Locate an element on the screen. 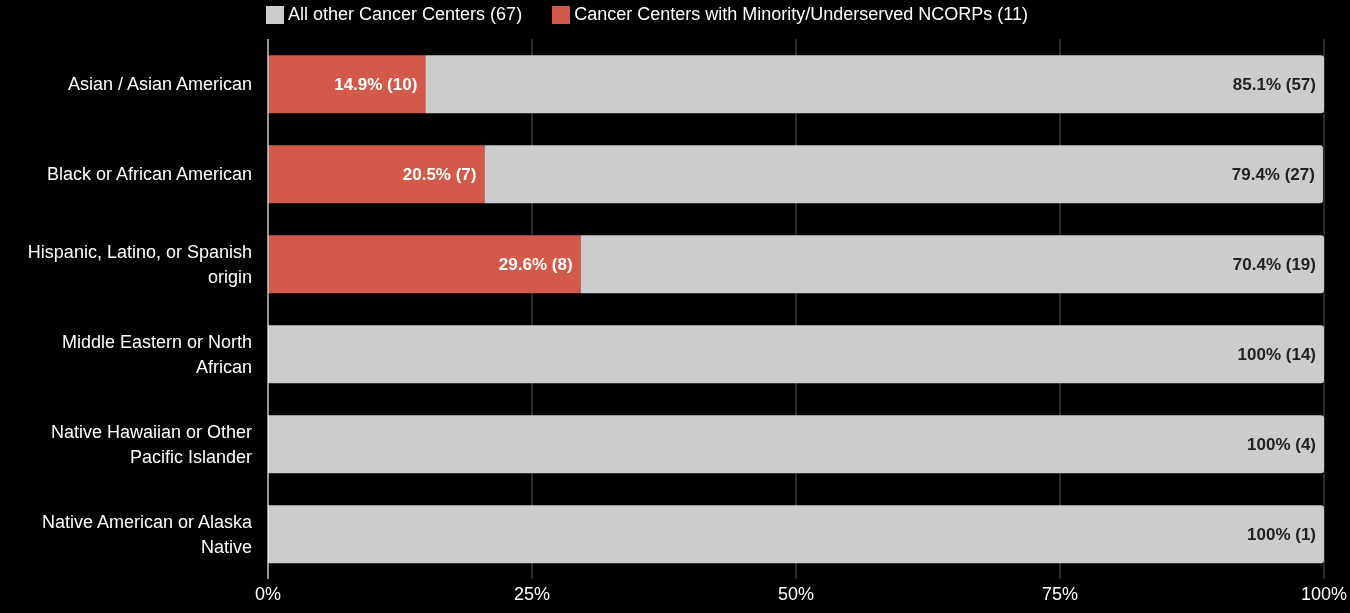 This screenshot has height=613, width=1350. y-tick-label: Black or African American is located at coordinates (149, 174).